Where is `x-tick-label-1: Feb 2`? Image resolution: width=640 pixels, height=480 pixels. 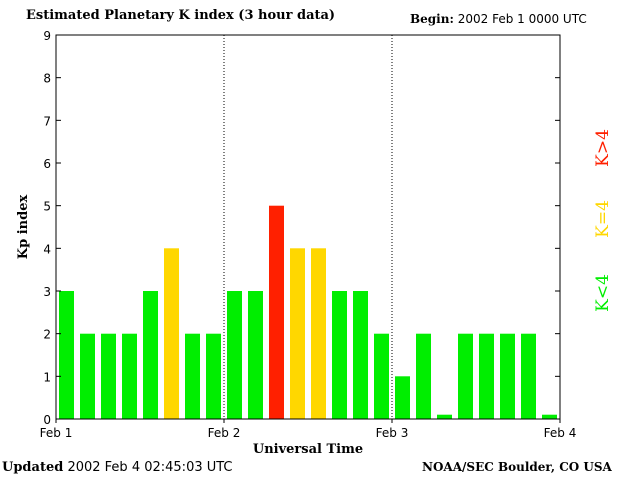 x-tick-label-1: Feb 2 is located at coordinates (224, 433).